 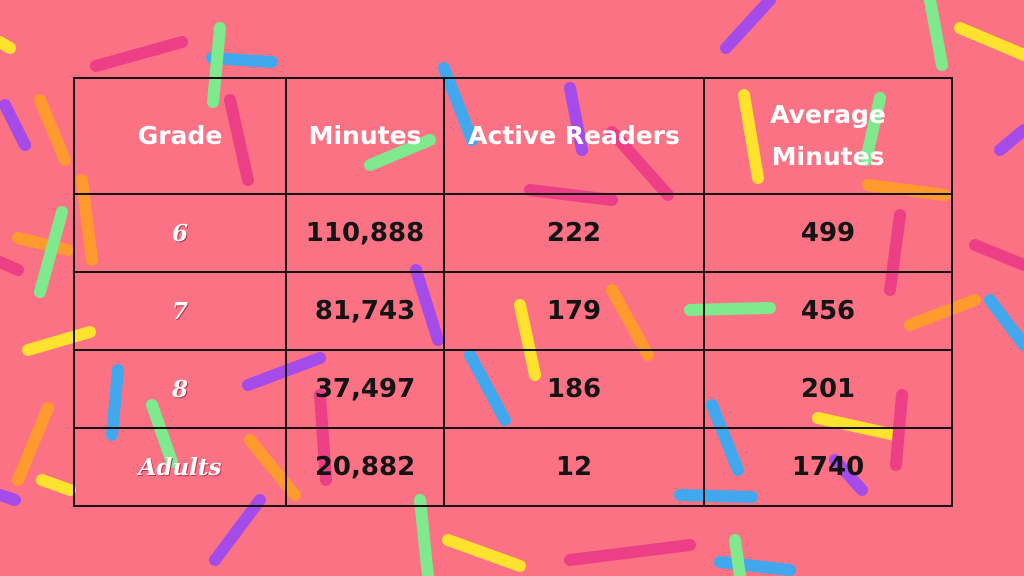 What do you see at coordinates (365, 311) in the screenshot?
I see `minutes-cell: 81,743` at bounding box center [365, 311].